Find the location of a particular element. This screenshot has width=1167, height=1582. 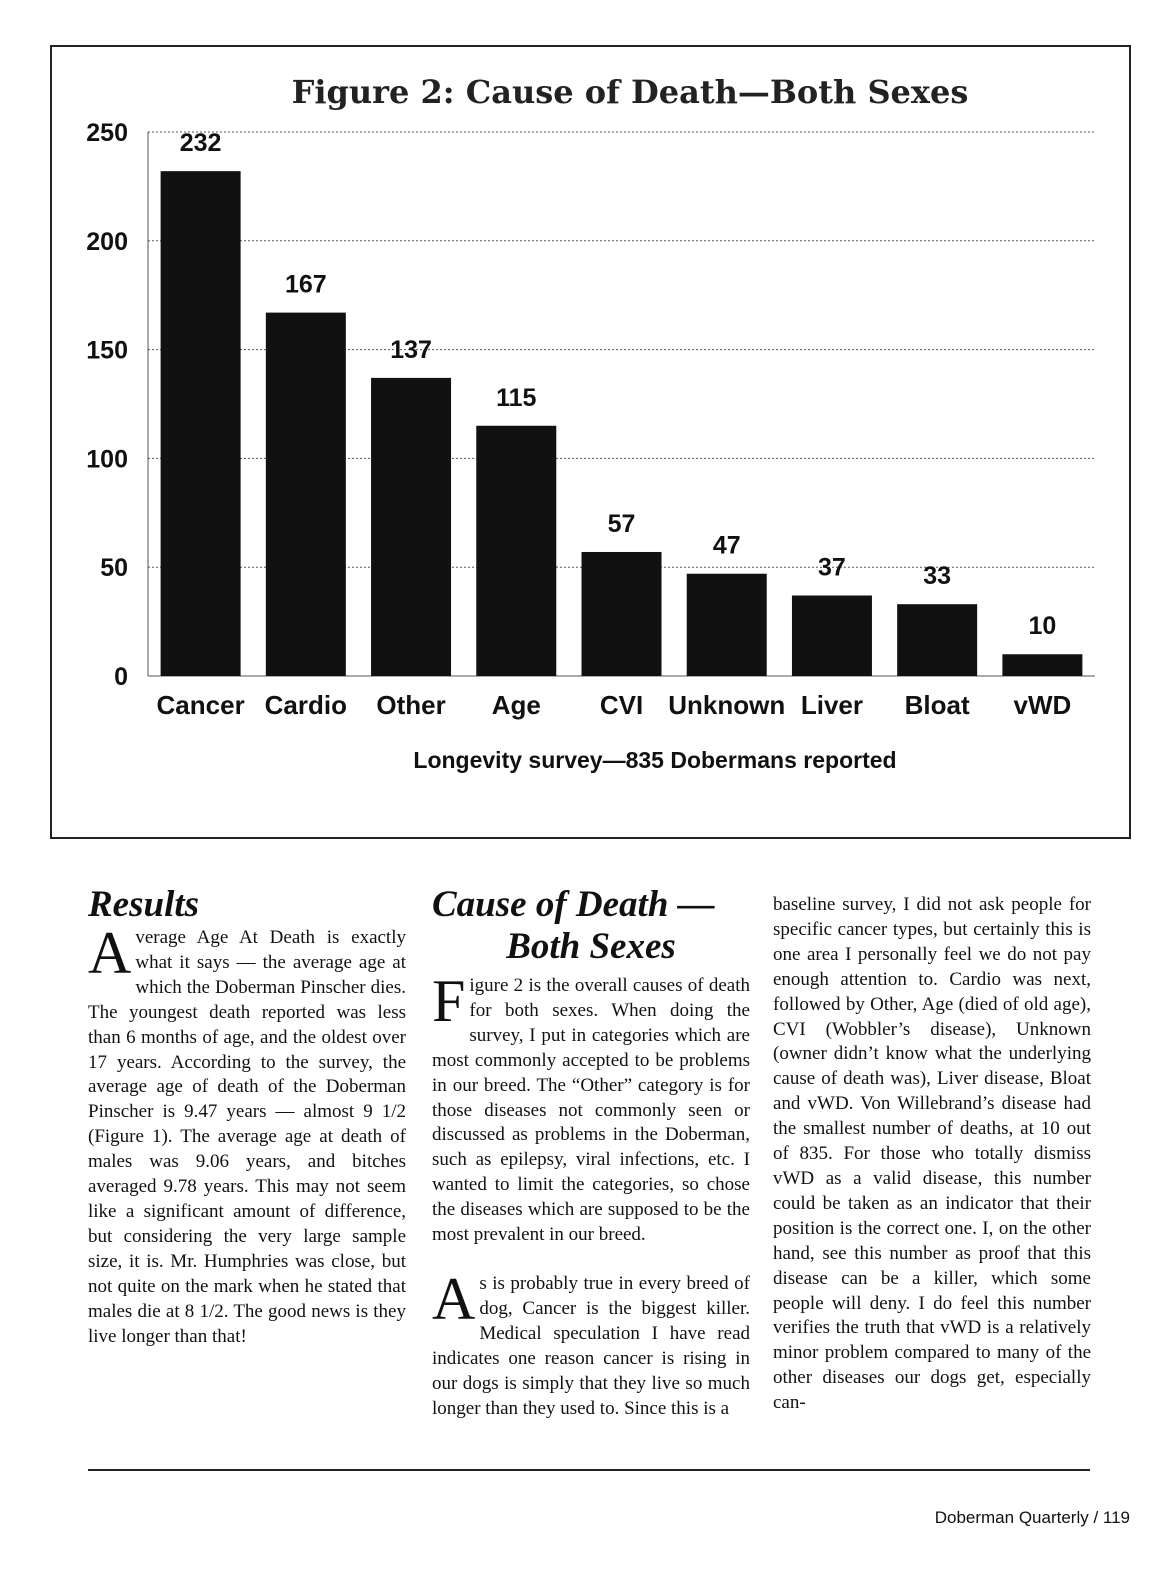

data-label: 47 is located at coordinates (727, 546).